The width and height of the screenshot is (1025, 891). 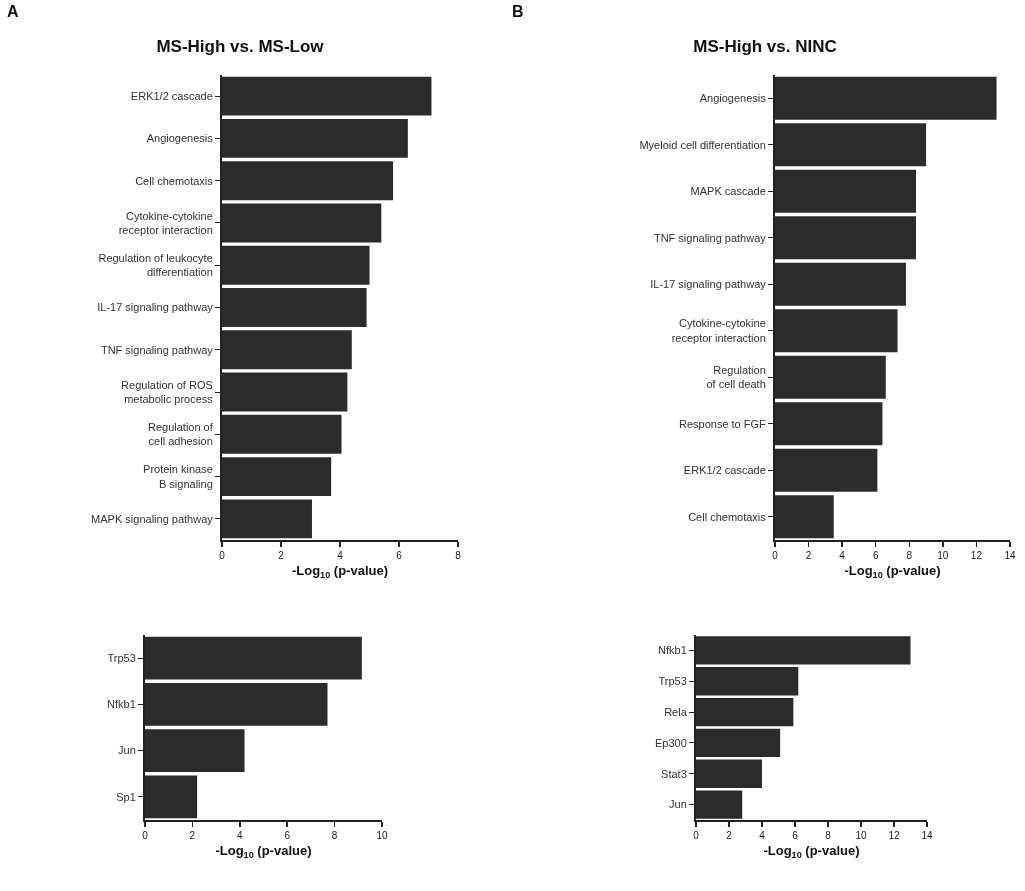 What do you see at coordinates (736, 377) in the screenshot?
I see `y-tick-label: Regulation of cell death` at bounding box center [736, 377].